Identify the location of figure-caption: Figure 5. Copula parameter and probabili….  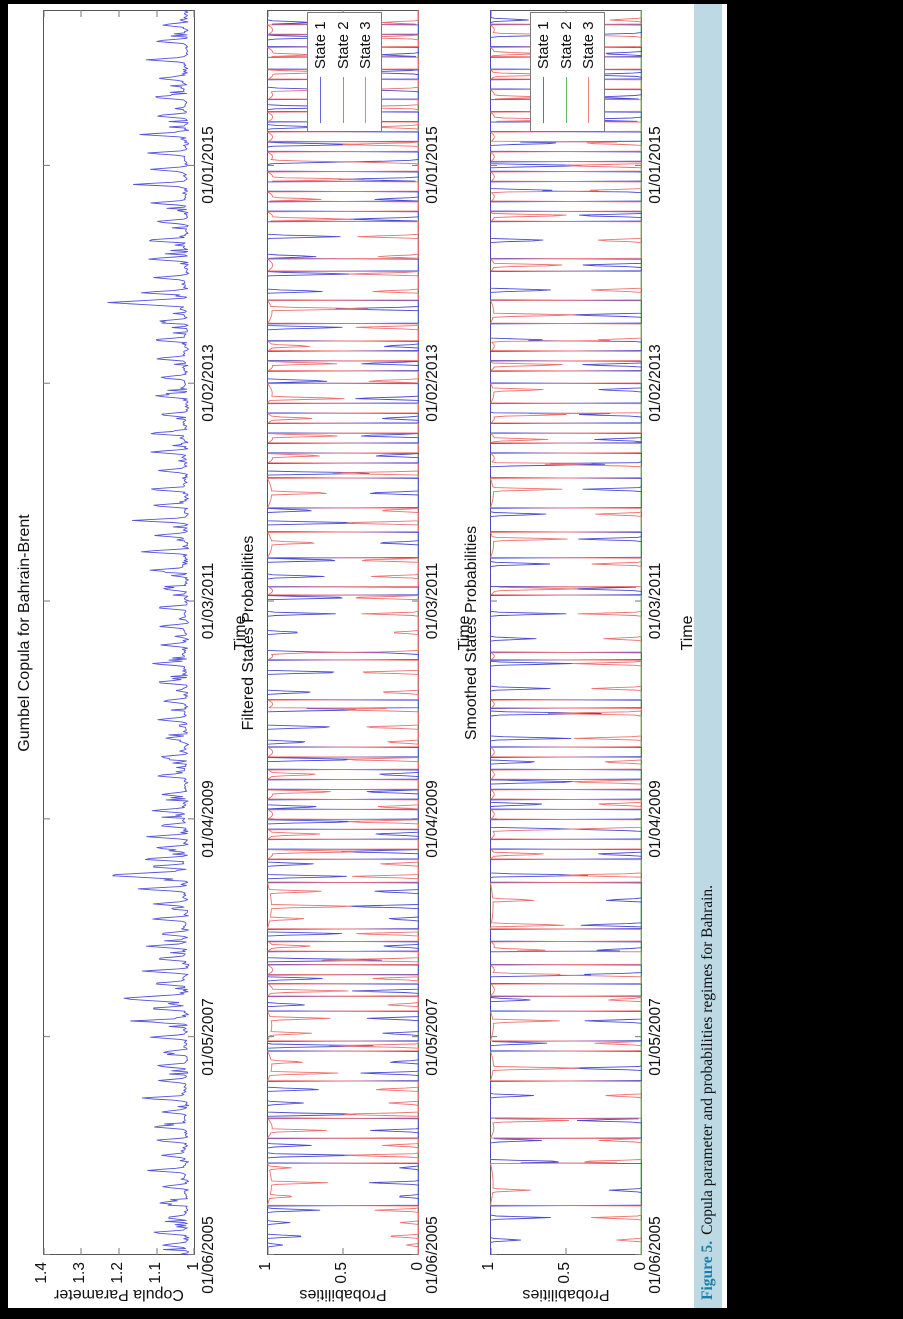
(708, 656).